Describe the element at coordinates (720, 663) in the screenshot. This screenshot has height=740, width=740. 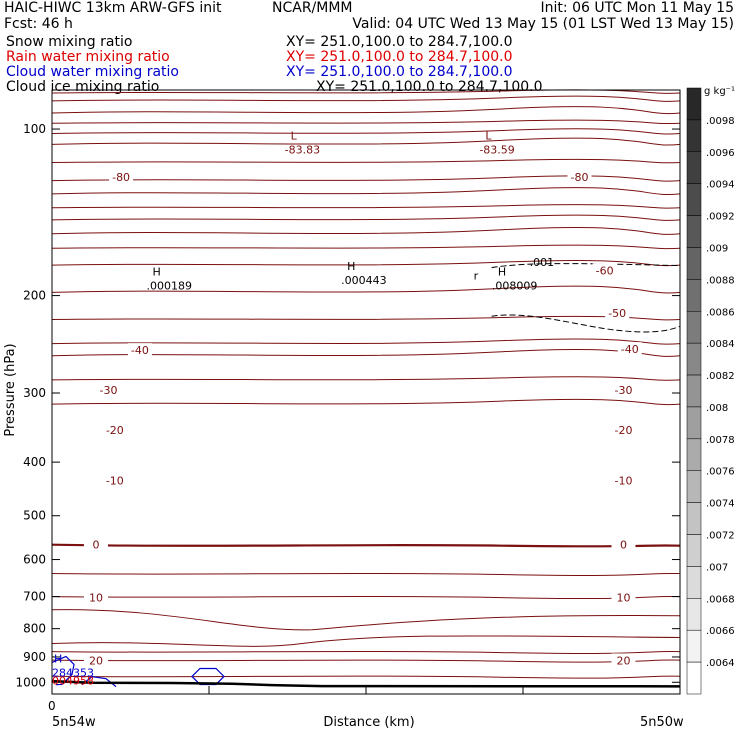
I see `colorbar-tick-label: .0064` at that location.